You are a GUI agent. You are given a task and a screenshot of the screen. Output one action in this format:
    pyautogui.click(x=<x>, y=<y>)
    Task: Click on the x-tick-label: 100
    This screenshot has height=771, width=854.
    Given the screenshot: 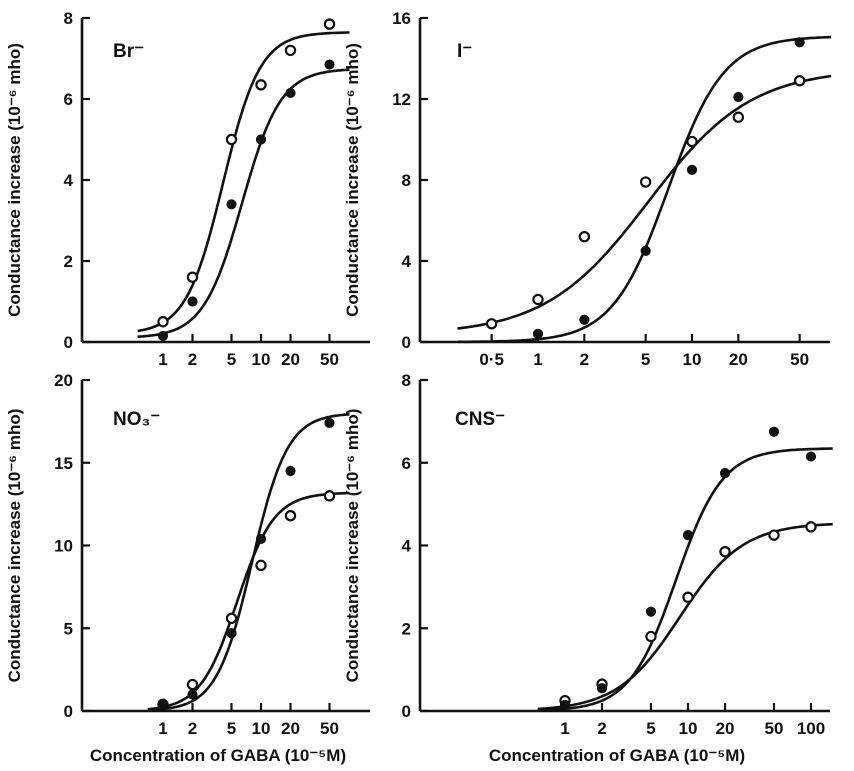 What is the action you would take?
    pyautogui.click(x=811, y=728)
    